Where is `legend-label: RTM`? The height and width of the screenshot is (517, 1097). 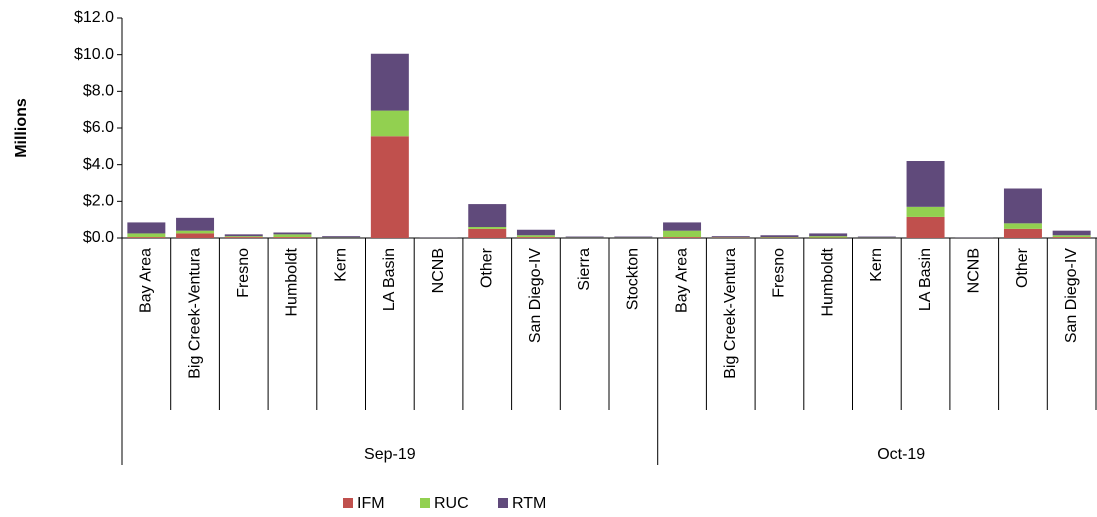
legend-label: RTM is located at coordinates (529, 503).